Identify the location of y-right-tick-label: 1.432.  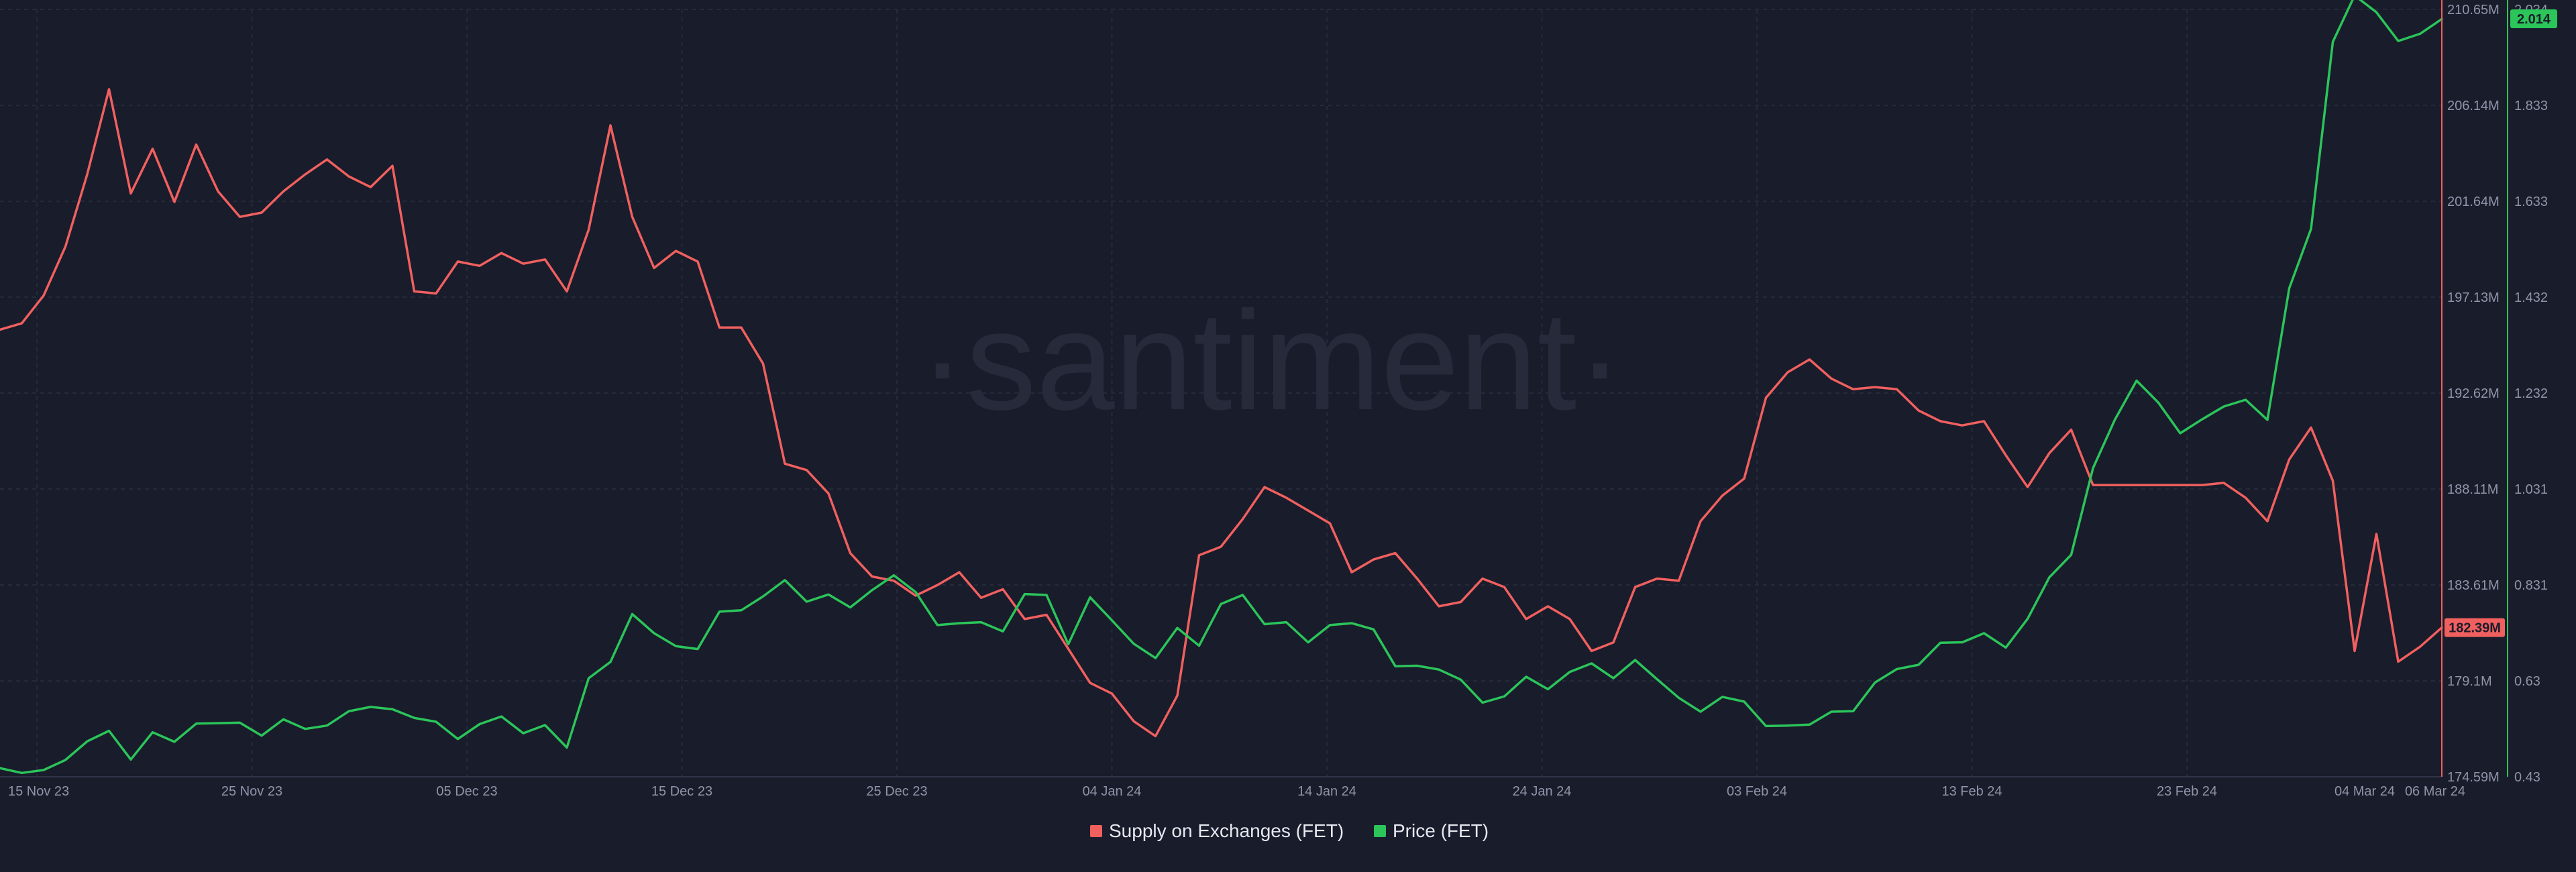
(2531, 298).